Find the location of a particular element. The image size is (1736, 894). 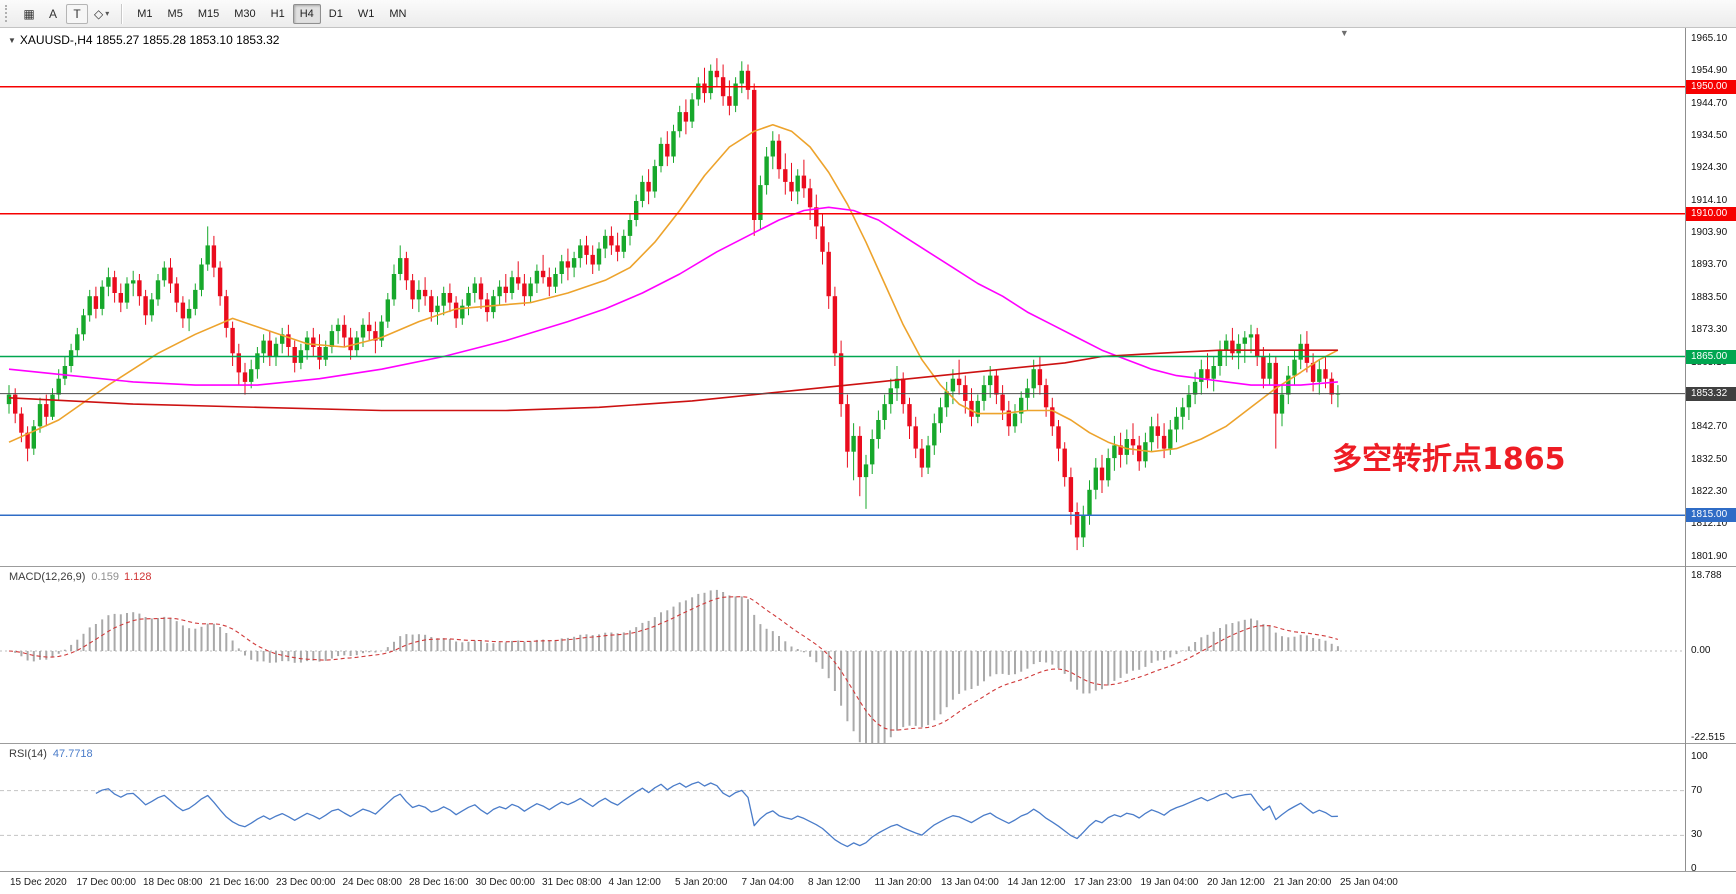

collapse-arrow-icon: ▼ is located at coordinates (12, 40).